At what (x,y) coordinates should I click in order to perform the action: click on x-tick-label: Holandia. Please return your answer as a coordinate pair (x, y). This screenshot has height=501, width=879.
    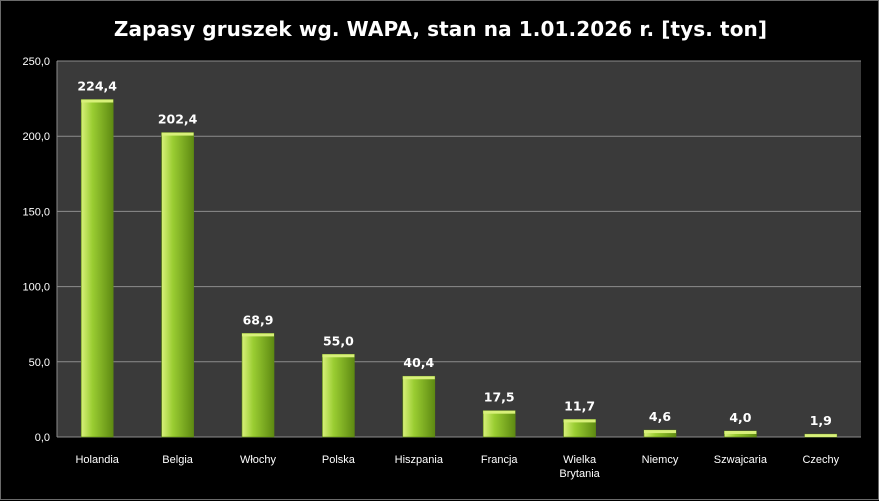
    Looking at the image, I should click on (97, 460).